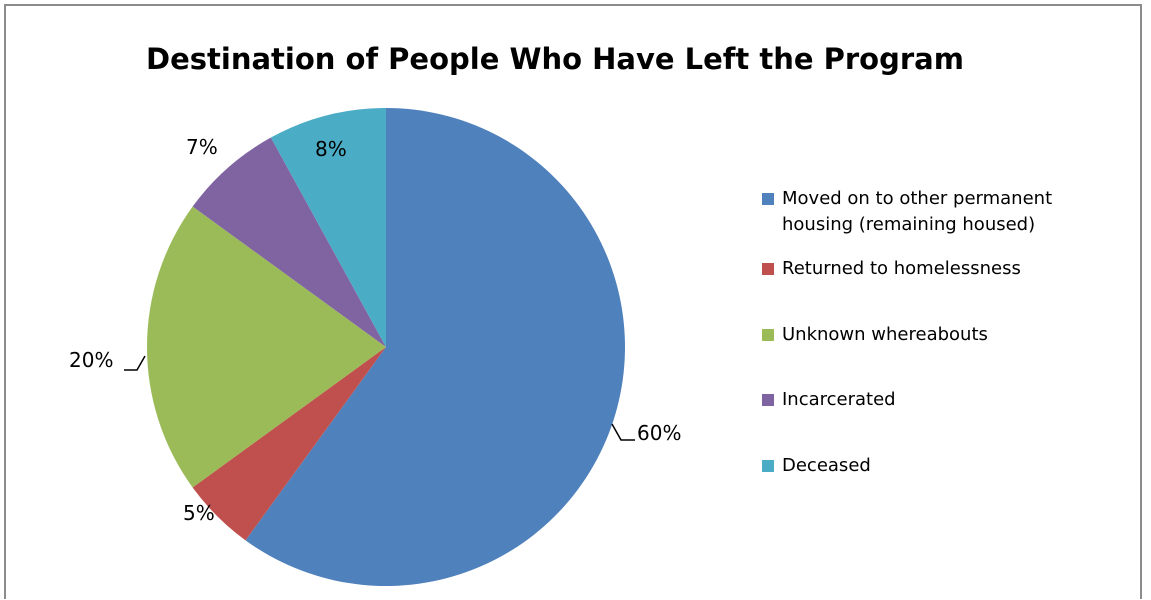  What do you see at coordinates (932, 400) in the screenshot?
I see `legend-item-incarcerated: Incarcerated` at bounding box center [932, 400].